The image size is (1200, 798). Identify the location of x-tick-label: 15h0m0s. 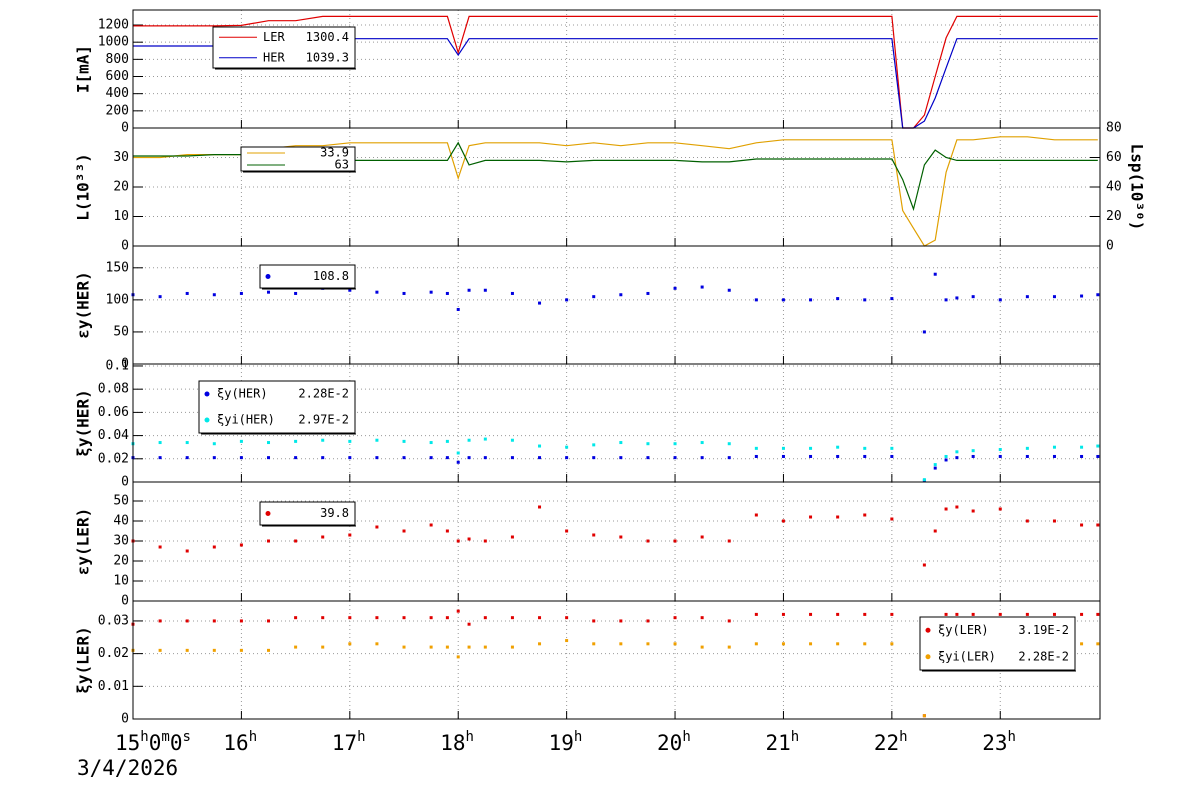
(153, 742).